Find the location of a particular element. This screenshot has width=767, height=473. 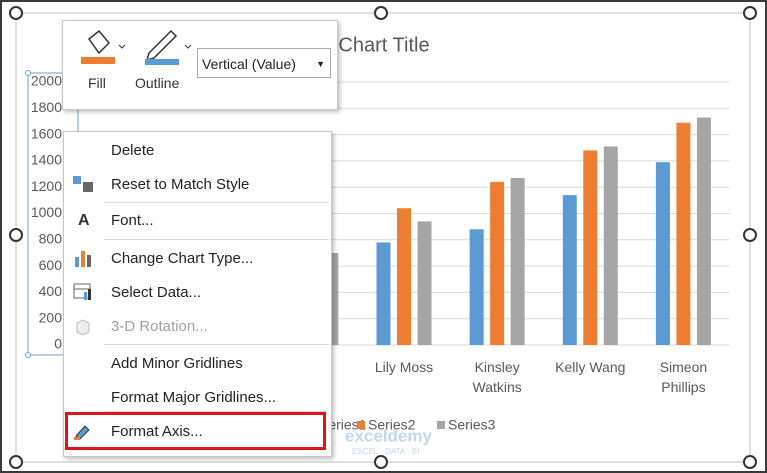

x-tick-label: Simeon Phillips is located at coordinates (683, 377).